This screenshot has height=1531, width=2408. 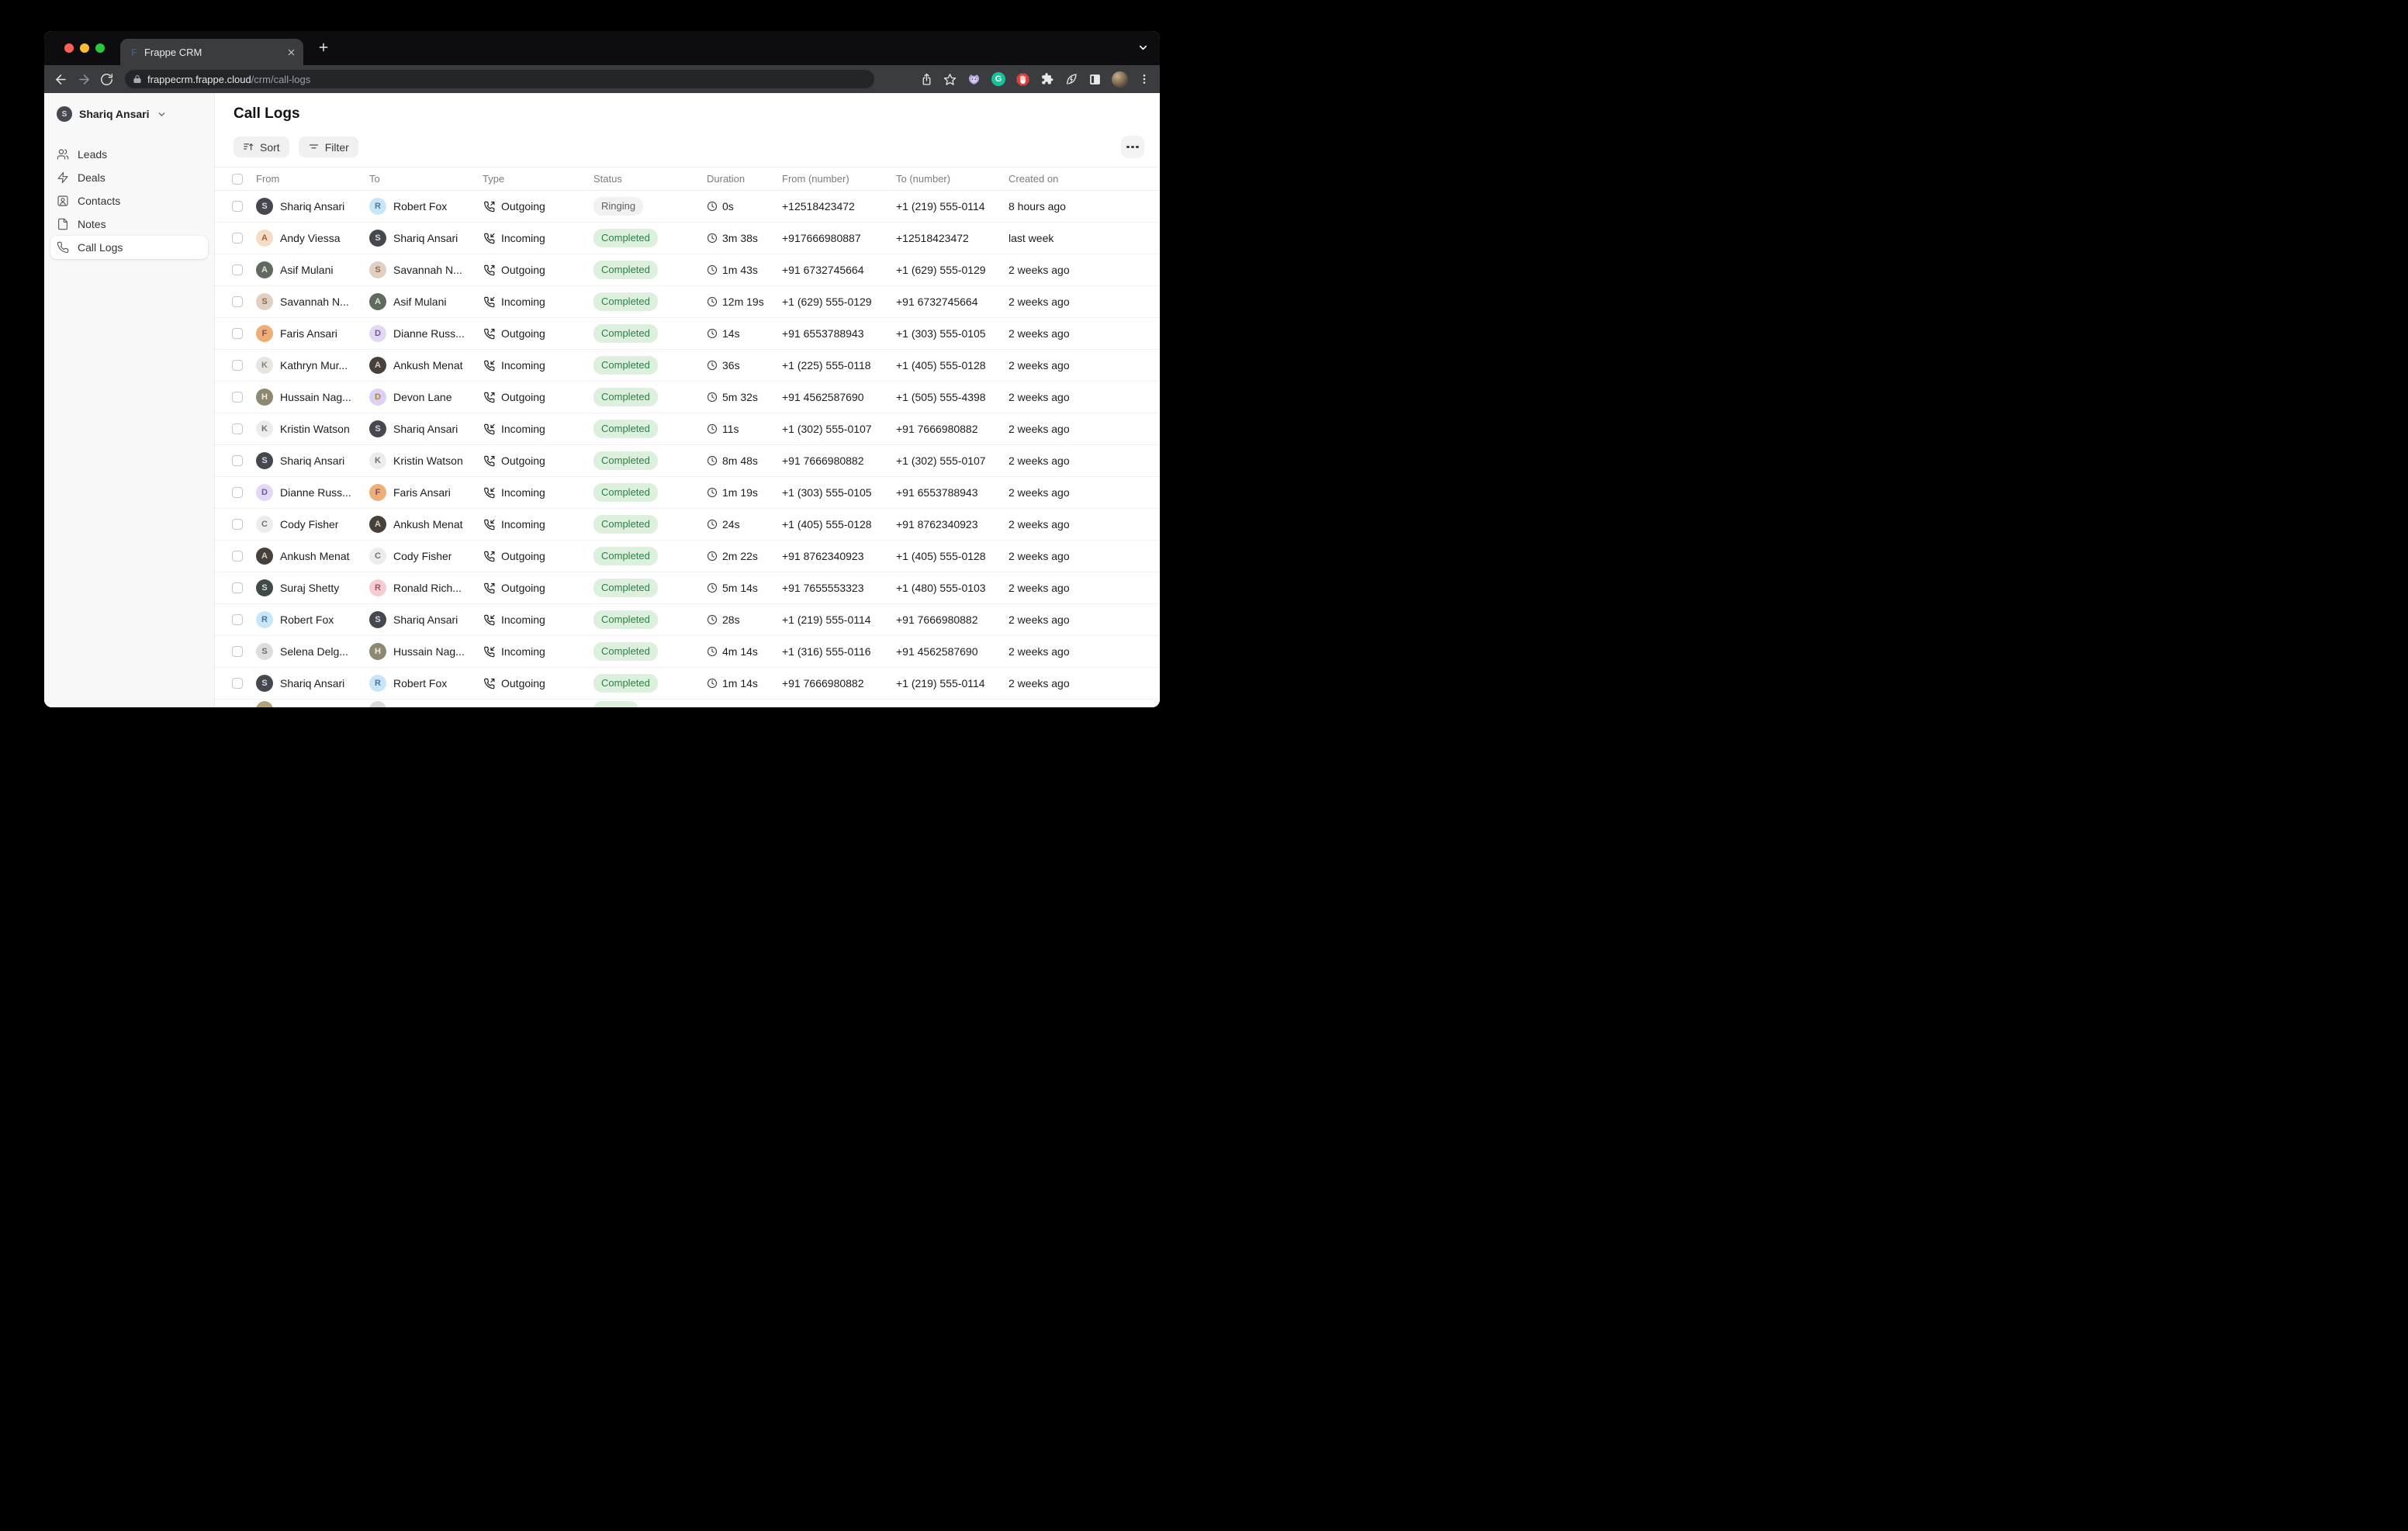 What do you see at coordinates (291, 52) in the screenshot?
I see `tab-close-icon` at bounding box center [291, 52].